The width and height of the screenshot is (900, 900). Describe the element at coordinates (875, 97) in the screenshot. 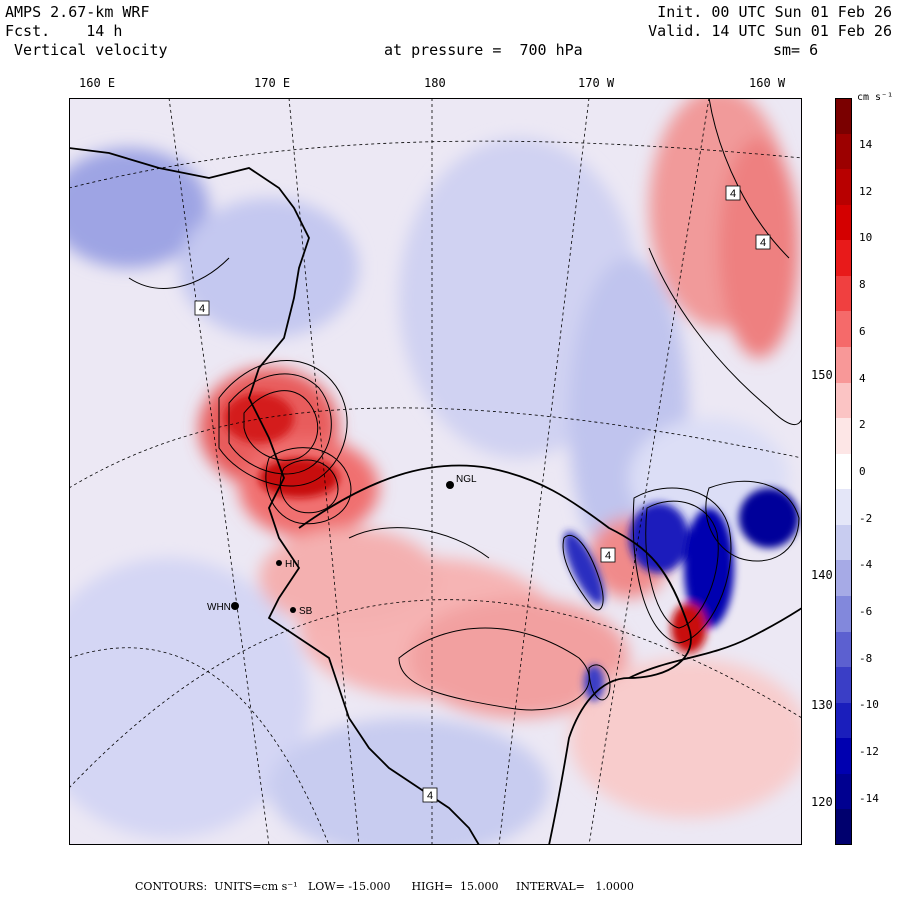

I see `colorbar-unit: cm s⁻¹` at that location.